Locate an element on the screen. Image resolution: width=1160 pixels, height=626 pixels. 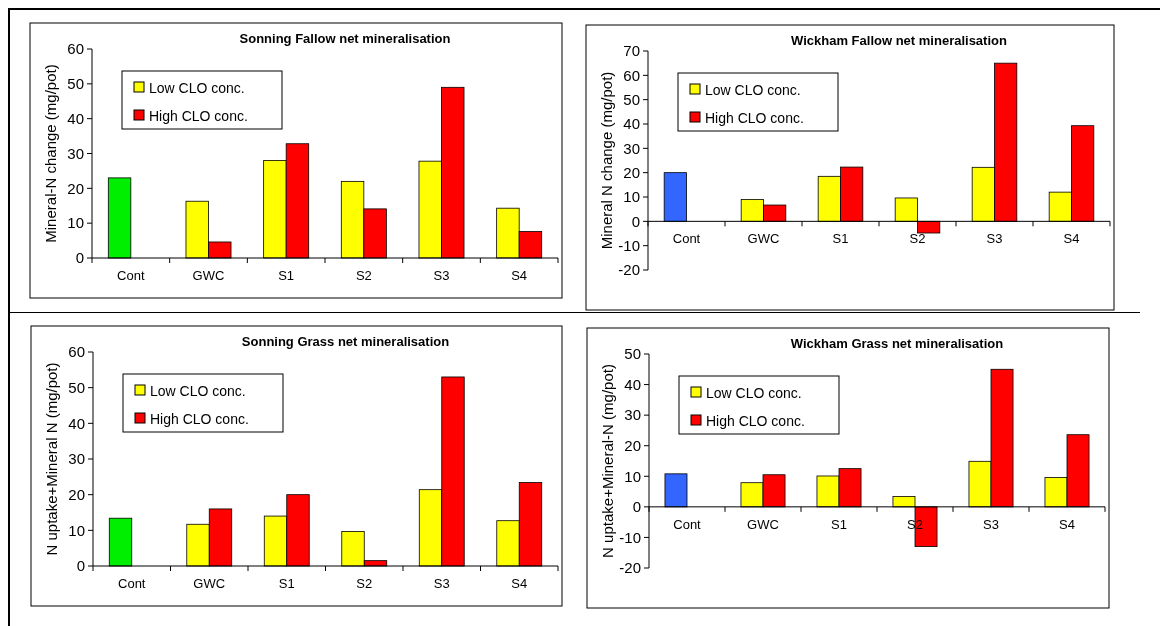
y-axis-title: Mineral N change (mg/pot) is located at coordinates (606, 160).